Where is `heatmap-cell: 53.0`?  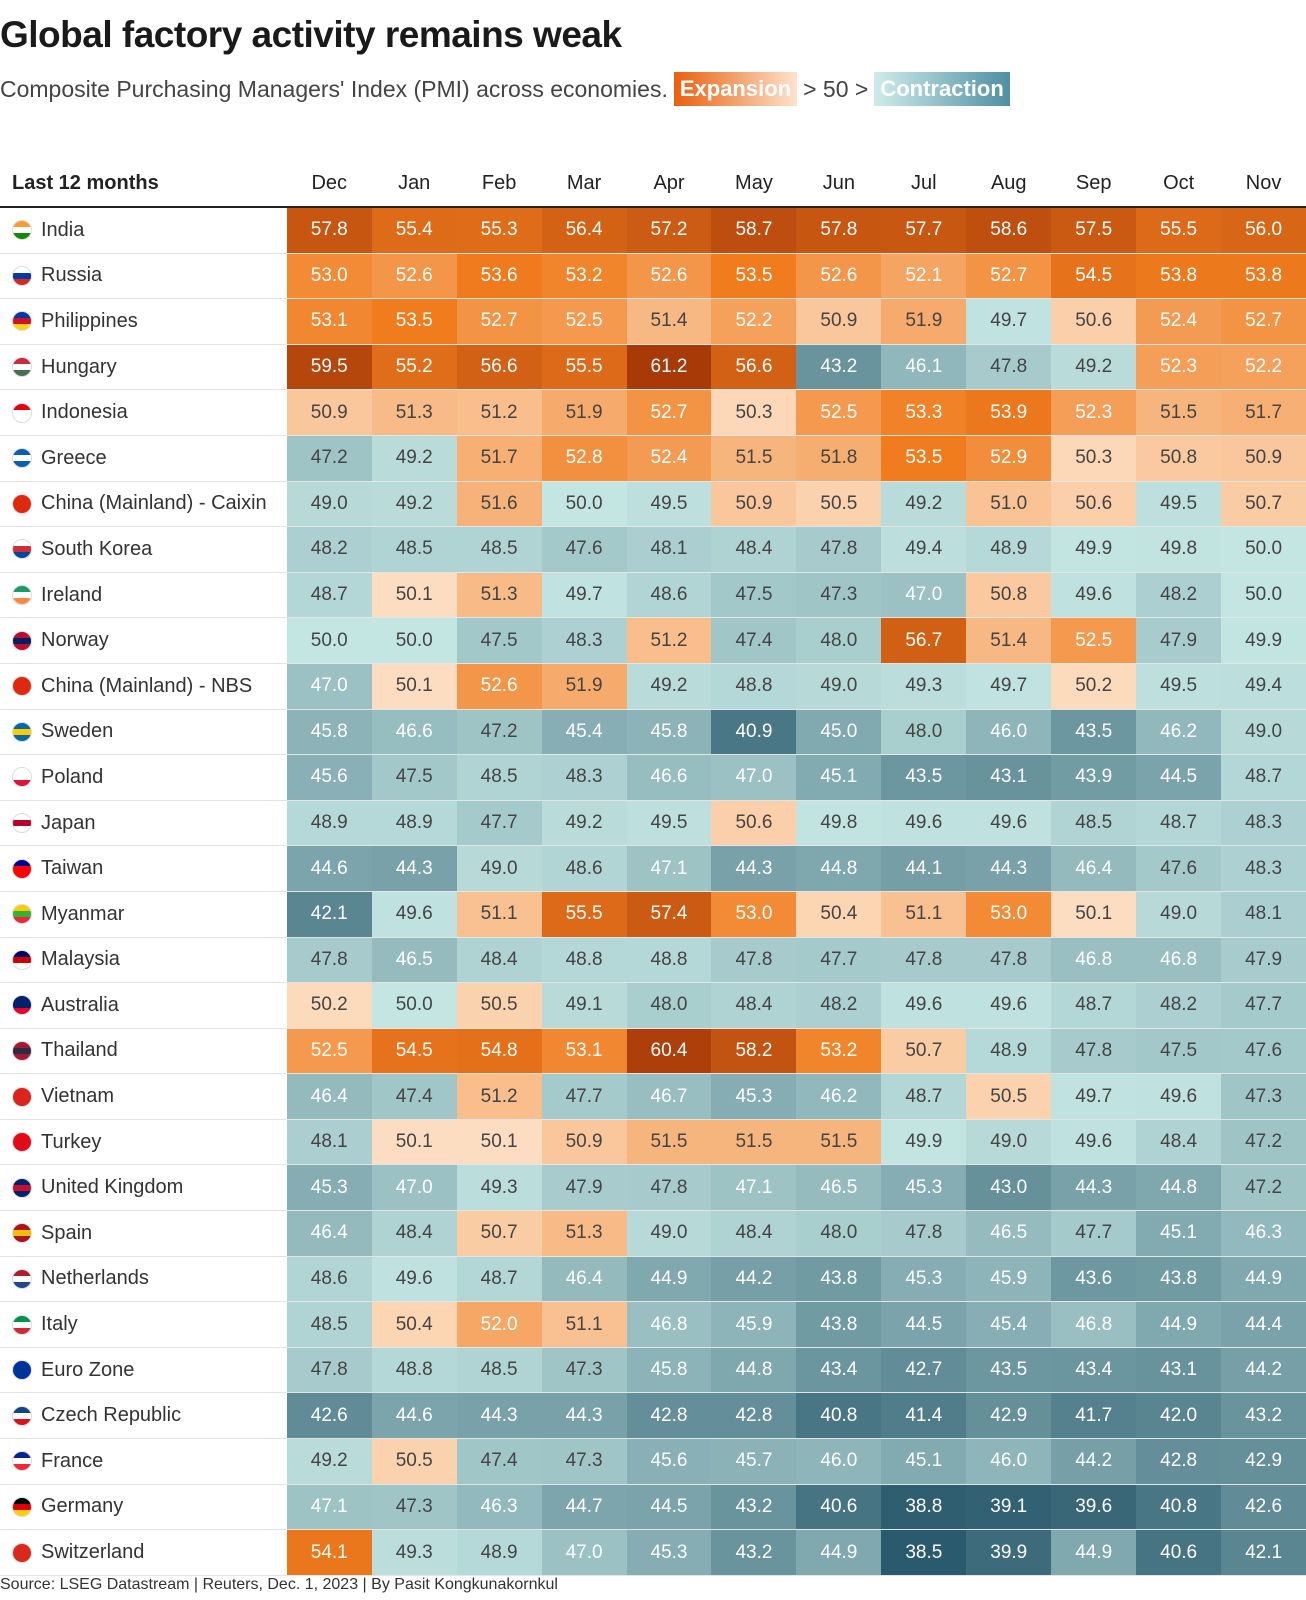
heatmap-cell: 53.0 is located at coordinates (1009, 914).